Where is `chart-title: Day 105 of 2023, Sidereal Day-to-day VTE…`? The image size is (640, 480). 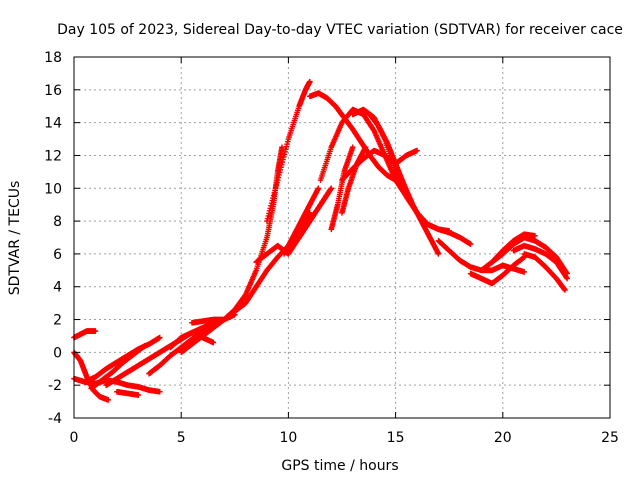 chart-title: Day 105 of 2023, Sidereal Day-to-day VTE… is located at coordinates (340, 30).